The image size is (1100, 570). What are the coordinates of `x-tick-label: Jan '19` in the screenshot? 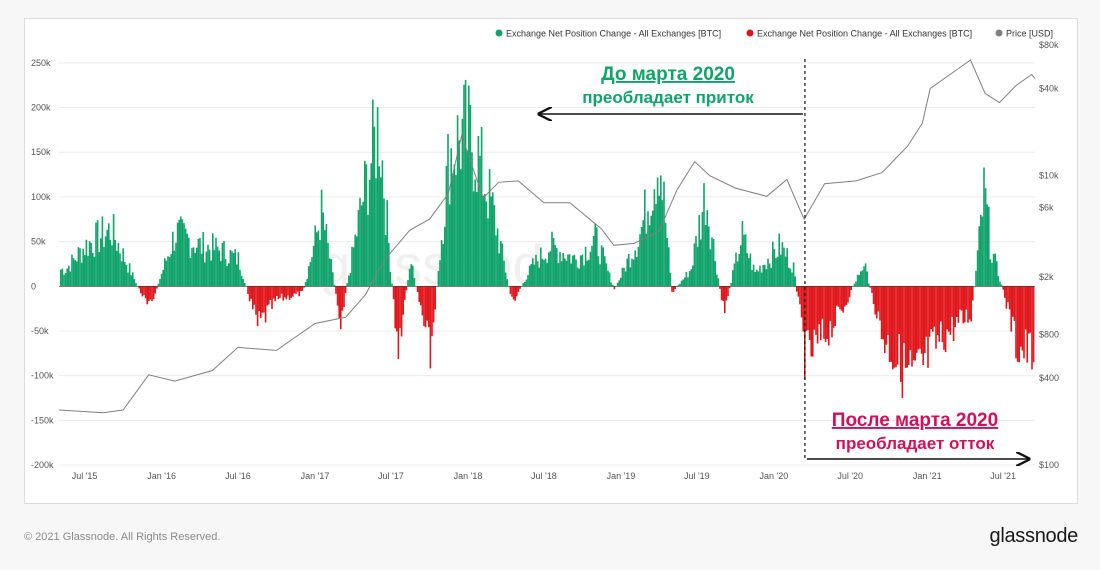 It's located at (621, 476).